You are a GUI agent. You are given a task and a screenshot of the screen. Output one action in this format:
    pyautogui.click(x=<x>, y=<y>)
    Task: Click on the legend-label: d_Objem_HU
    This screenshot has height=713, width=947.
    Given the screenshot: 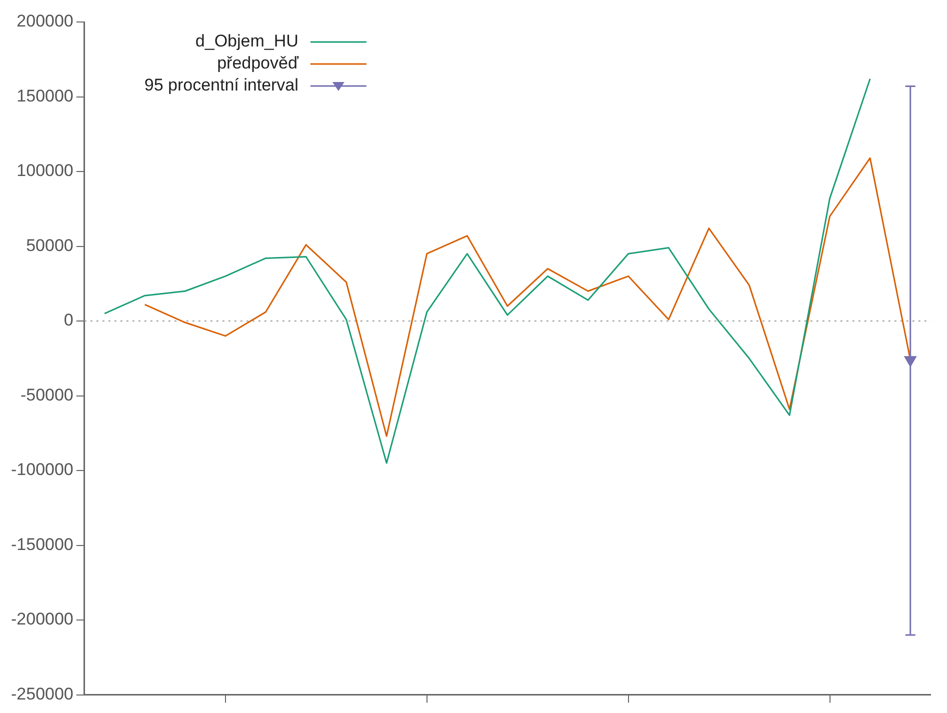 What is the action you would take?
    pyautogui.click(x=246, y=41)
    